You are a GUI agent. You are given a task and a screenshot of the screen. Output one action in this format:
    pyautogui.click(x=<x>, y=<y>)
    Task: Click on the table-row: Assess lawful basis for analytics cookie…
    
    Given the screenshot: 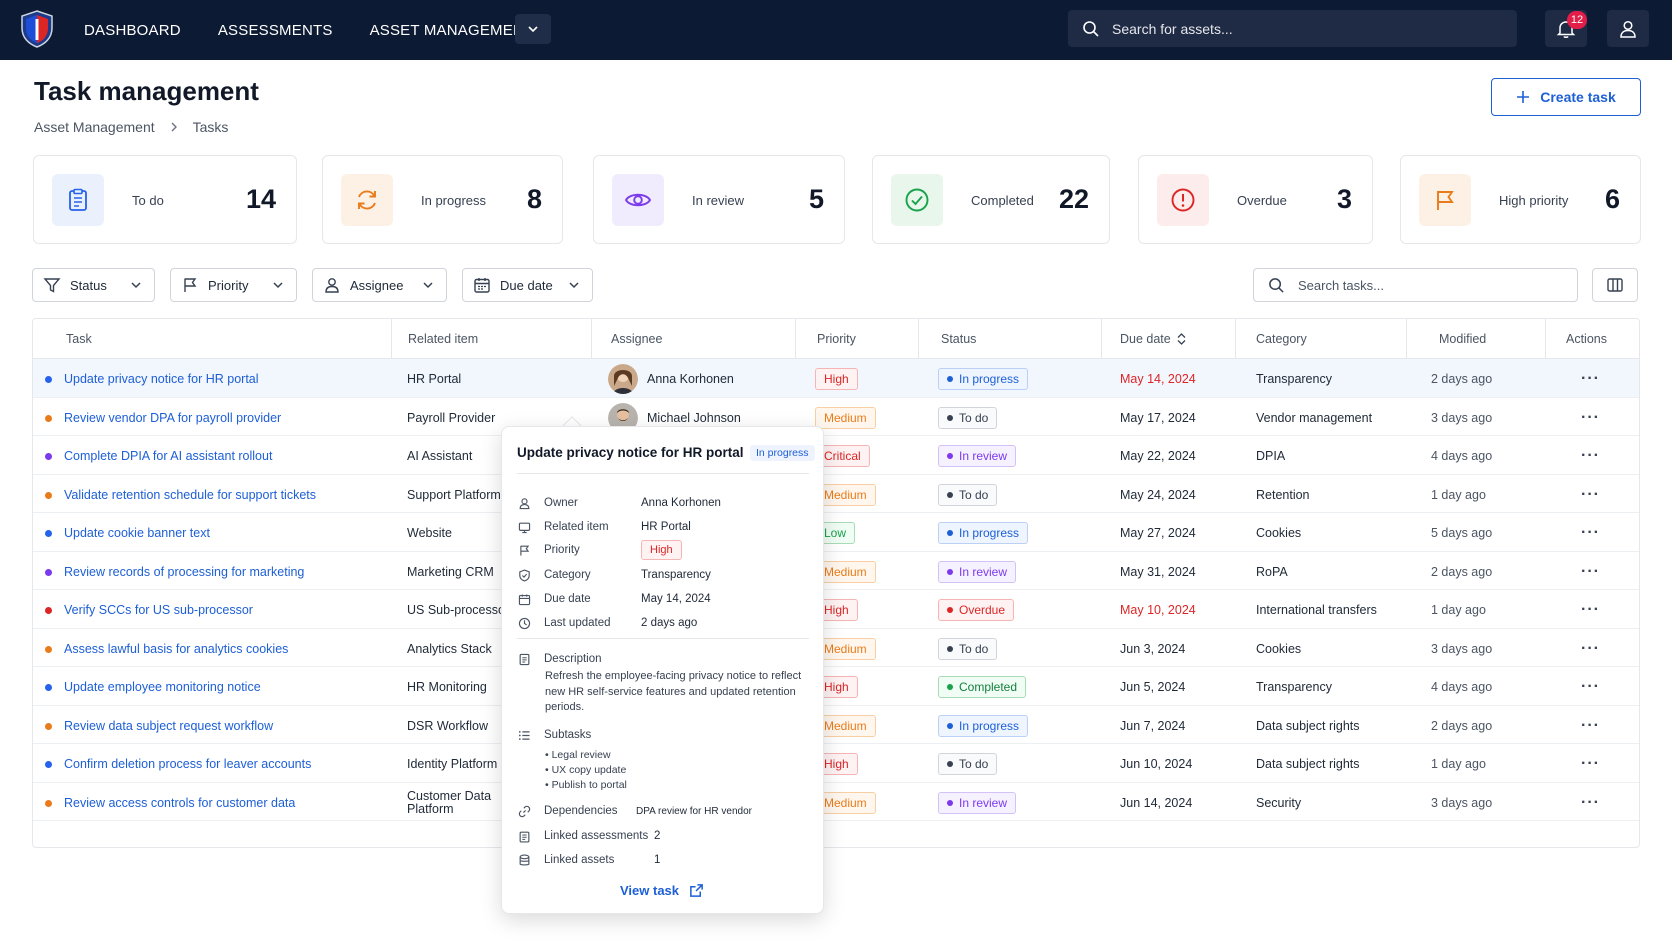 What is the action you would take?
    pyautogui.click(x=836, y=648)
    